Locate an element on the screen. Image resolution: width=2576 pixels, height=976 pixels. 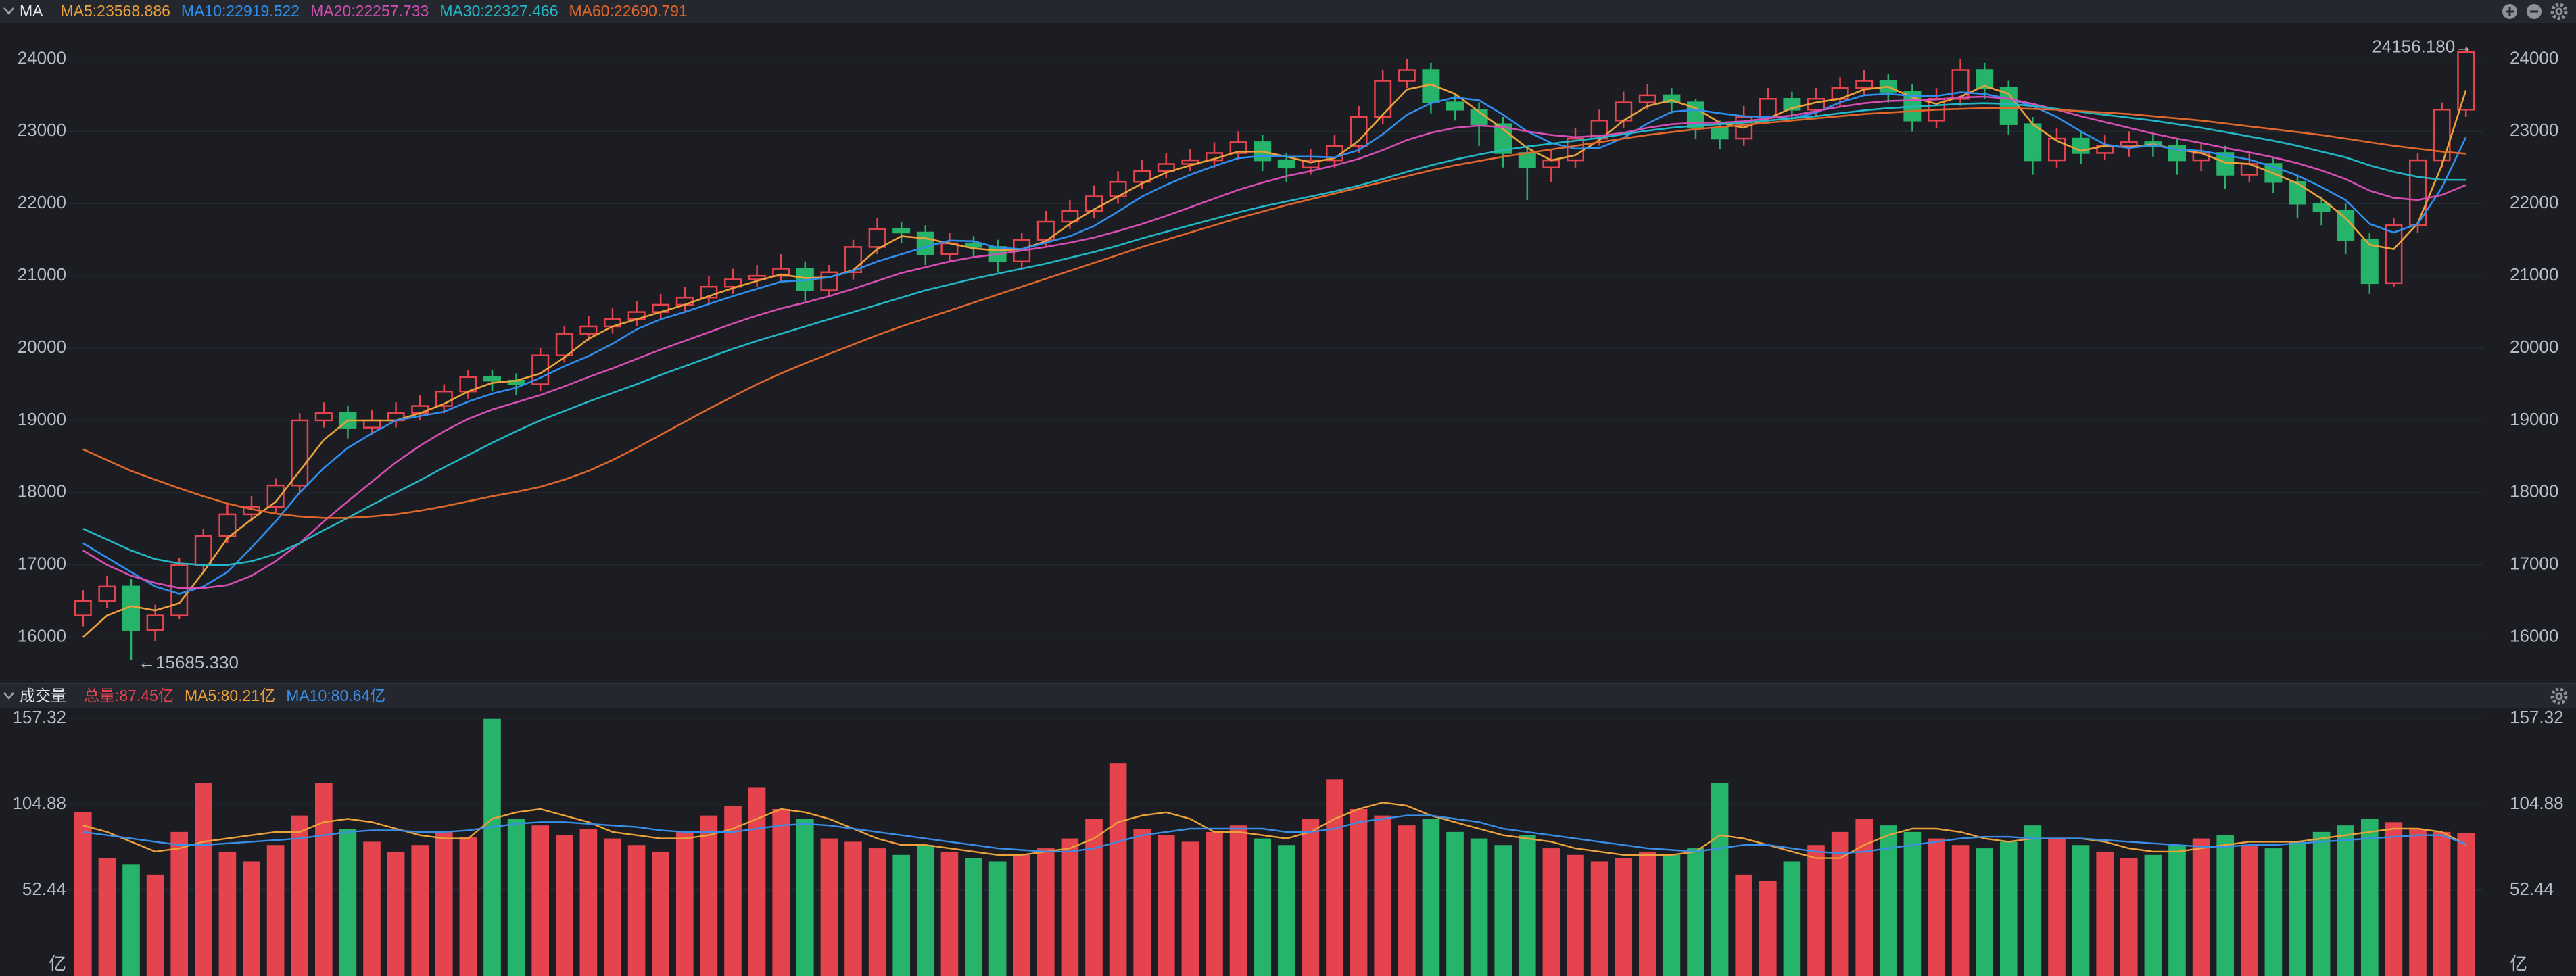
y-tick-label: 16000 is located at coordinates (42, 636).